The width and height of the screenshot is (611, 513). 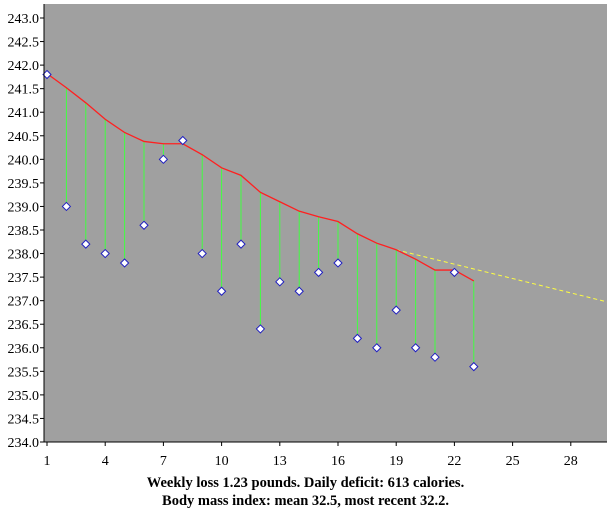 I want to click on y-tick-label: 236.5, so click(x=24, y=325).